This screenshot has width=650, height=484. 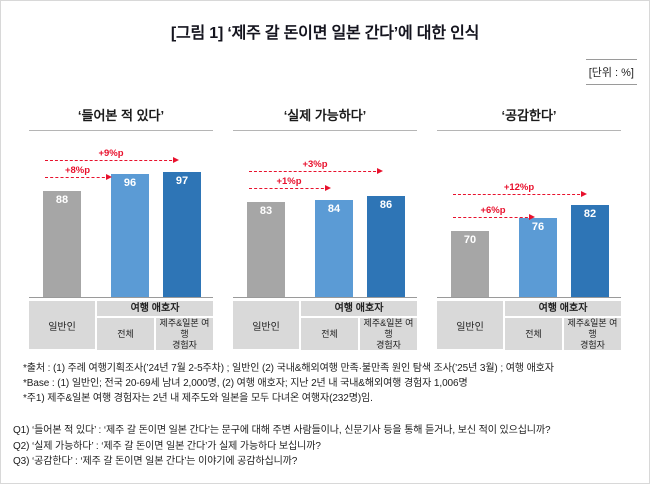 I want to click on delta-label: +3%p, so click(x=315, y=164).